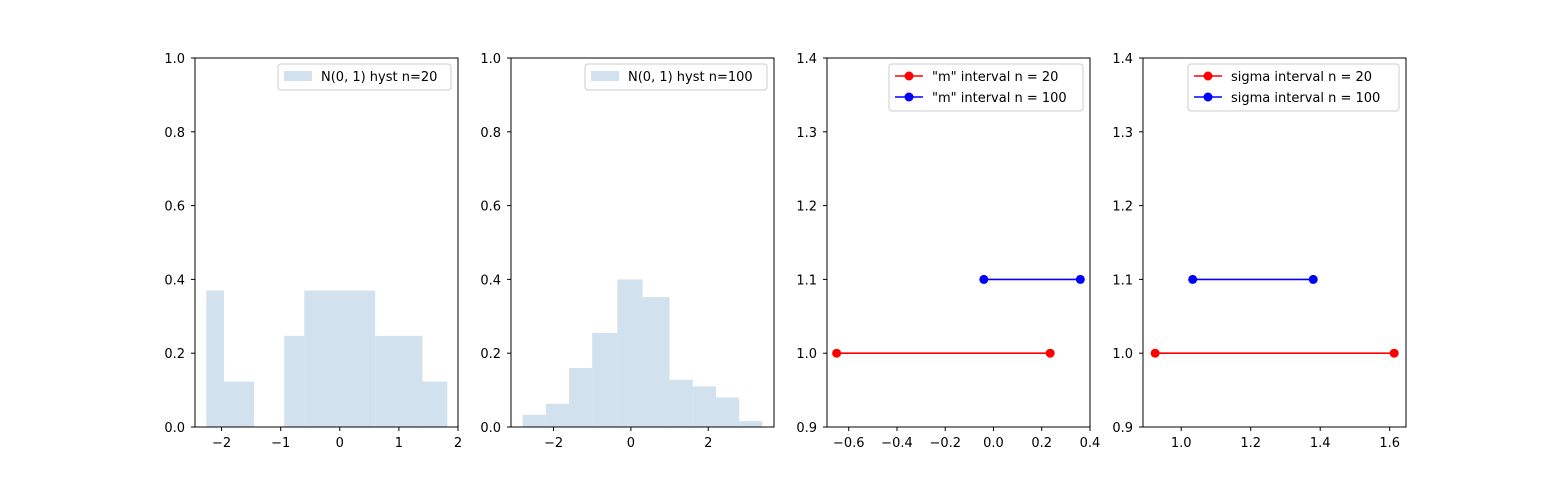 The height and width of the screenshot is (480, 1562). What do you see at coordinates (849, 443) in the screenshot?
I see `x-tick-label: −0.6` at bounding box center [849, 443].